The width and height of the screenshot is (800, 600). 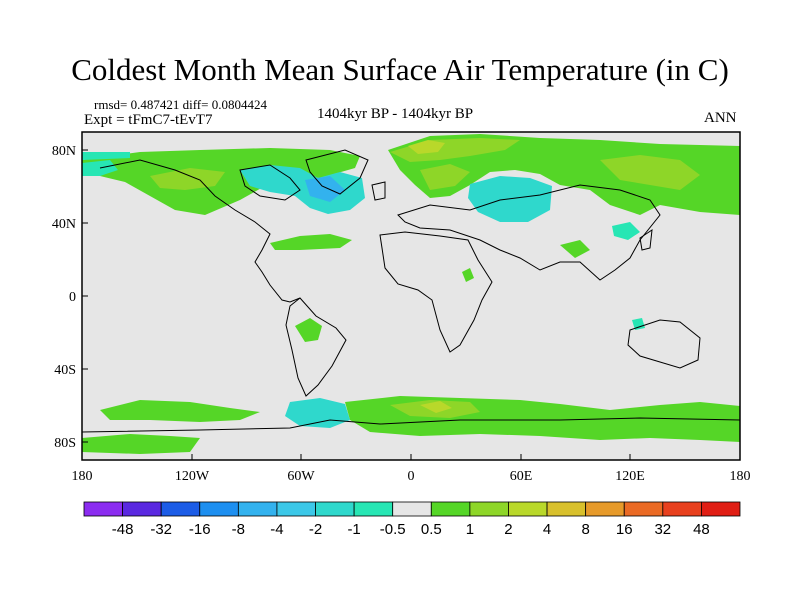 What do you see at coordinates (646, 239) in the screenshot?
I see `coast-japan` at bounding box center [646, 239].